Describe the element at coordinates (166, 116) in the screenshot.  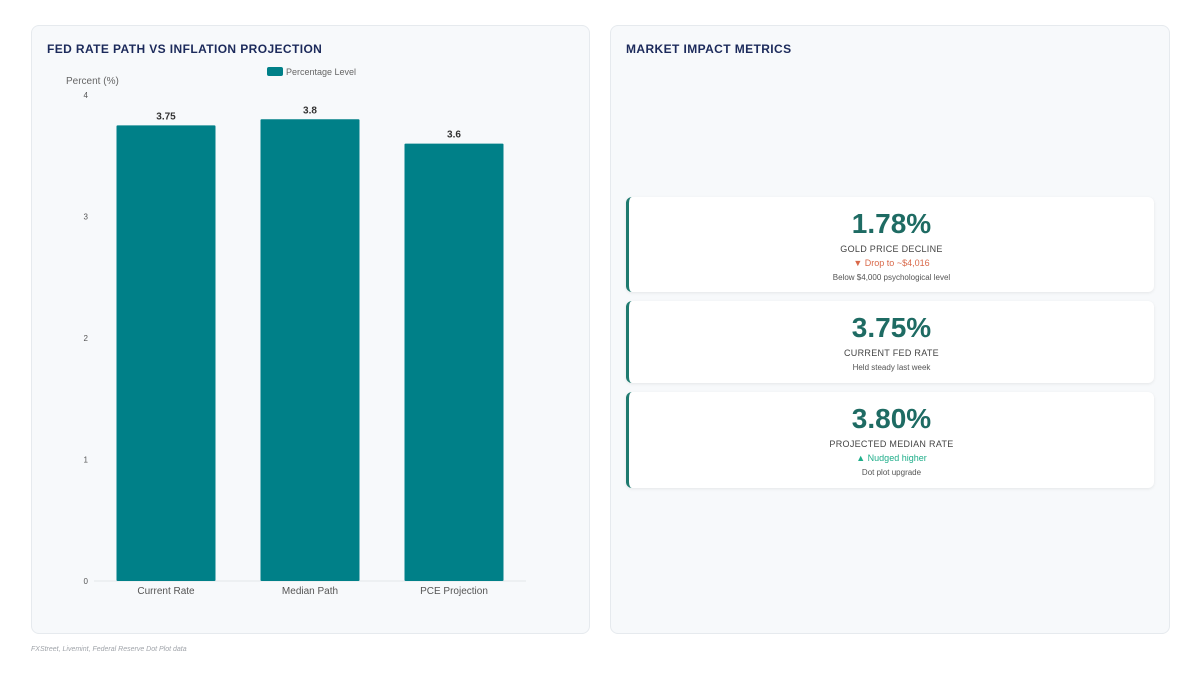
I see `bar-value-label: 3.75` at that location.